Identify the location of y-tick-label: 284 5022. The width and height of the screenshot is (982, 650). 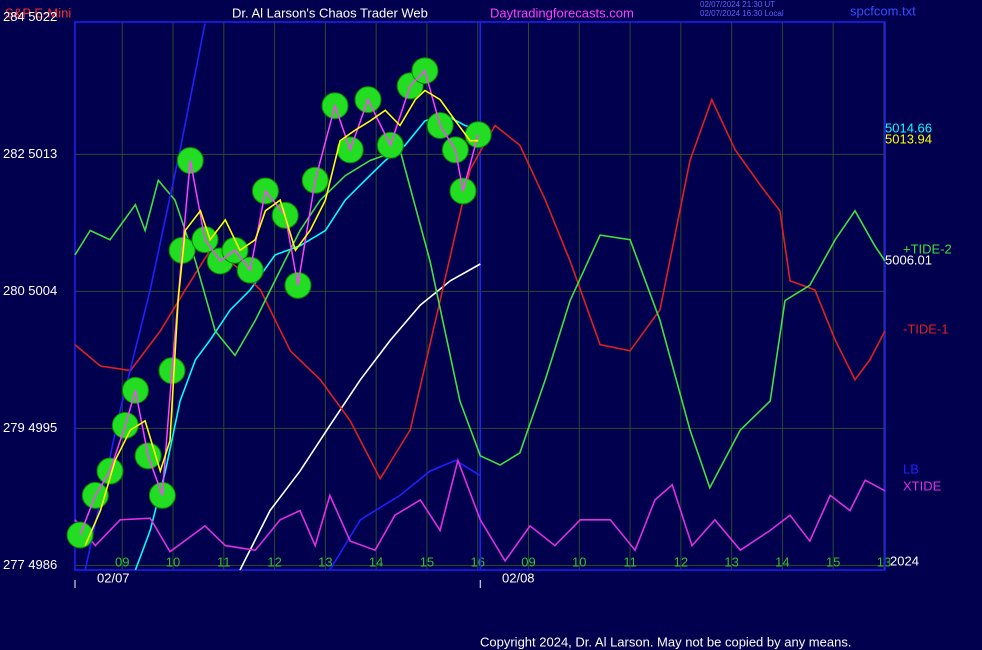
(30, 16).